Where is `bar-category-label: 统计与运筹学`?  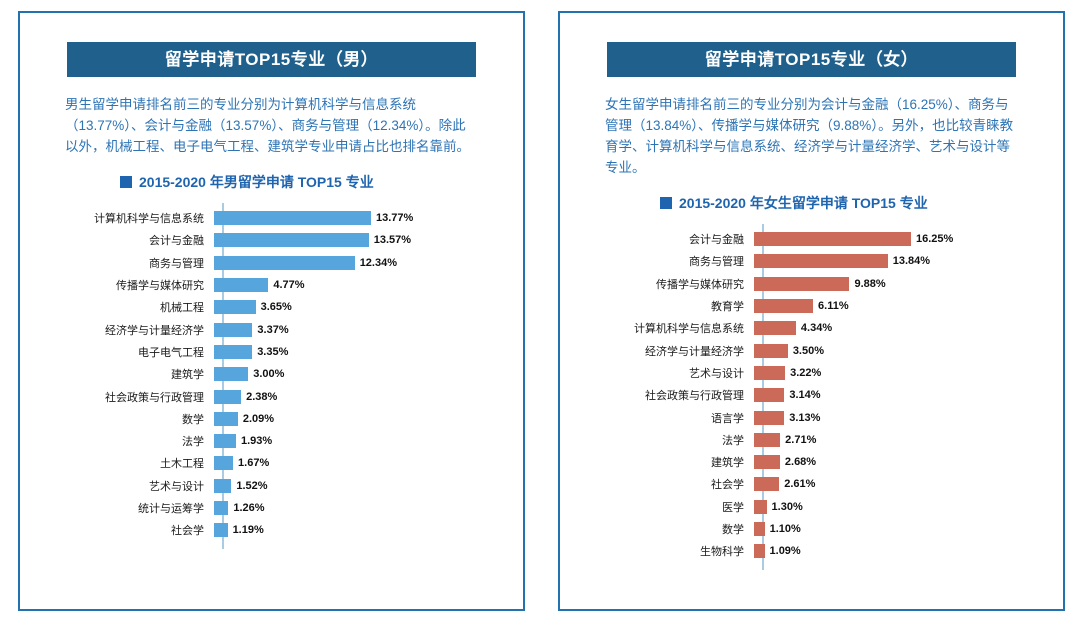
bar-category-label: 统计与运筹学 is located at coordinates (171, 509).